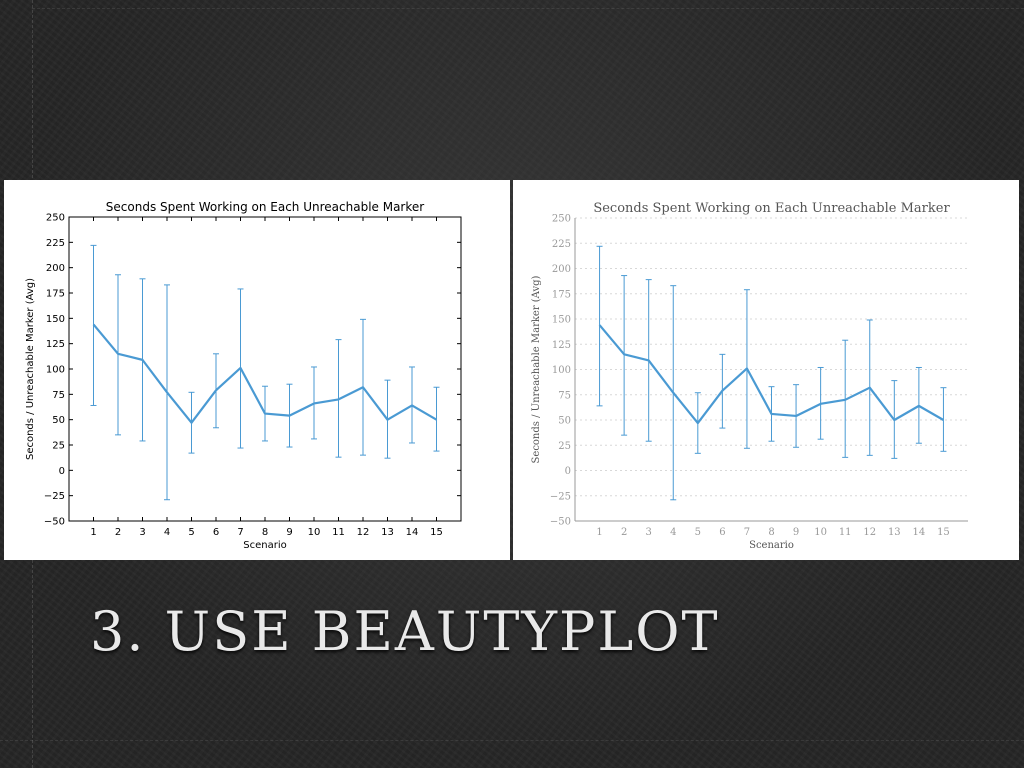 This screenshot has height=768, width=1024. What do you see at coordinates (405, 631) in the screenshot?
I see `slide-title: 3. USE BEAUTYPLOT` at bounding box center [405, 631].